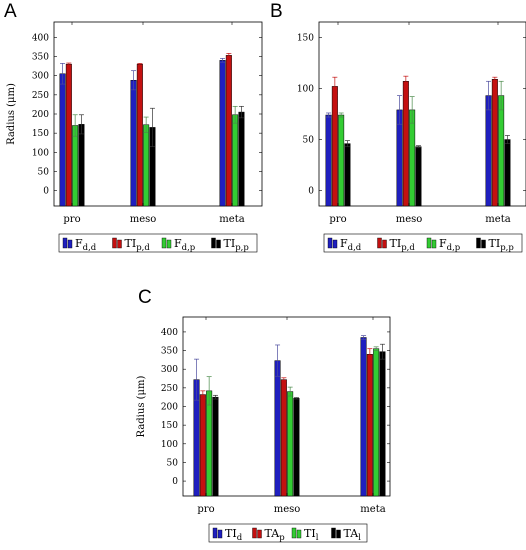 This screenshot has height=550, width=526. Describe the element at coordinates (353, 535) in the screenshot. I see `chart-c-legend-label: TAl` at that location.